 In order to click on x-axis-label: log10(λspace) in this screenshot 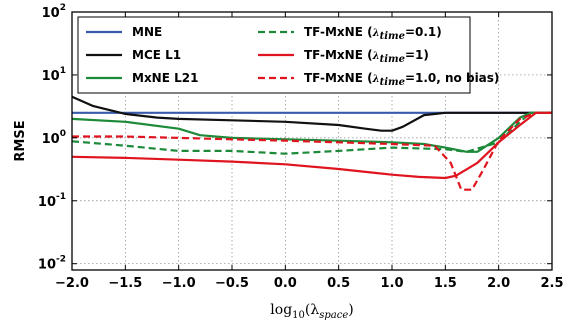, I will do `click(311, 311)`.